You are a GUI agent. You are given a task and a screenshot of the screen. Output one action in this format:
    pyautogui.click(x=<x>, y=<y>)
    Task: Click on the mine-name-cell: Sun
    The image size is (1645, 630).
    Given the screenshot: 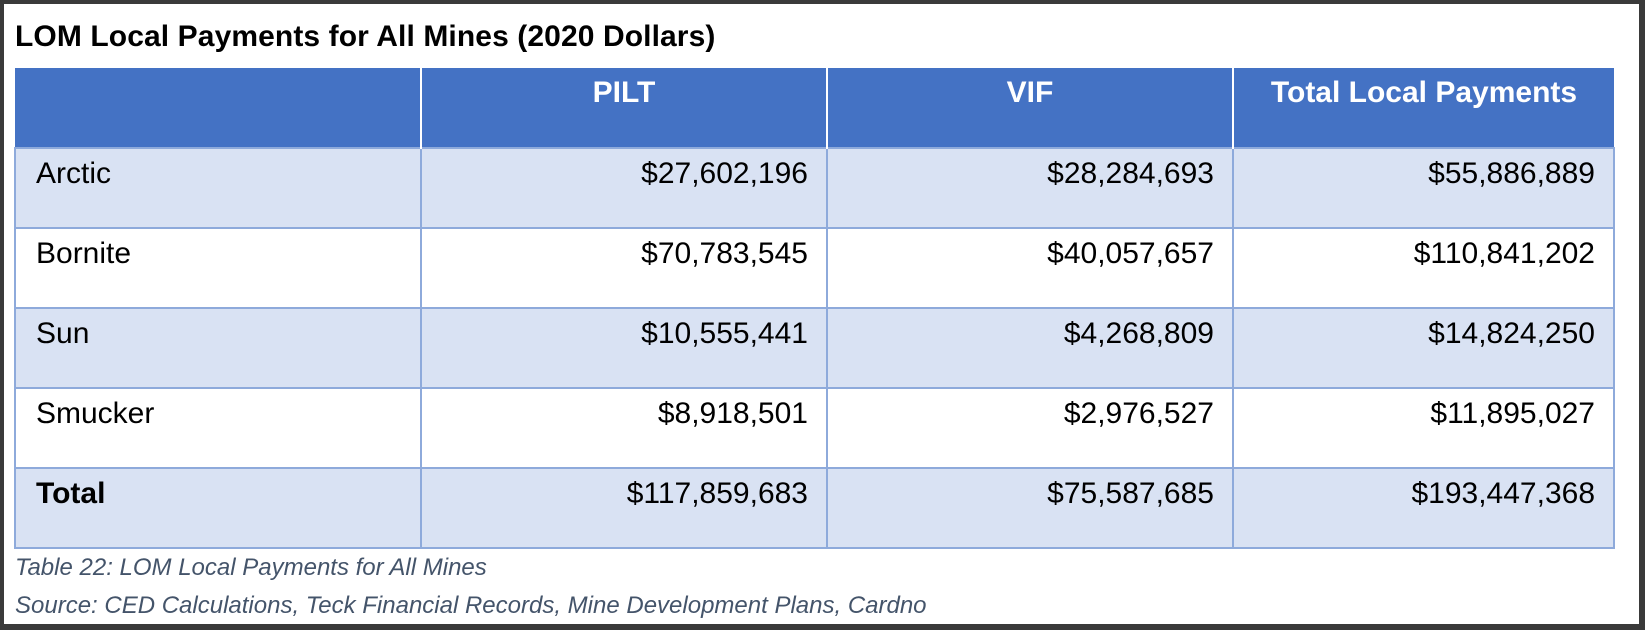 What is the action you would take?
    pyautogui.click(x=218, y=348)
    